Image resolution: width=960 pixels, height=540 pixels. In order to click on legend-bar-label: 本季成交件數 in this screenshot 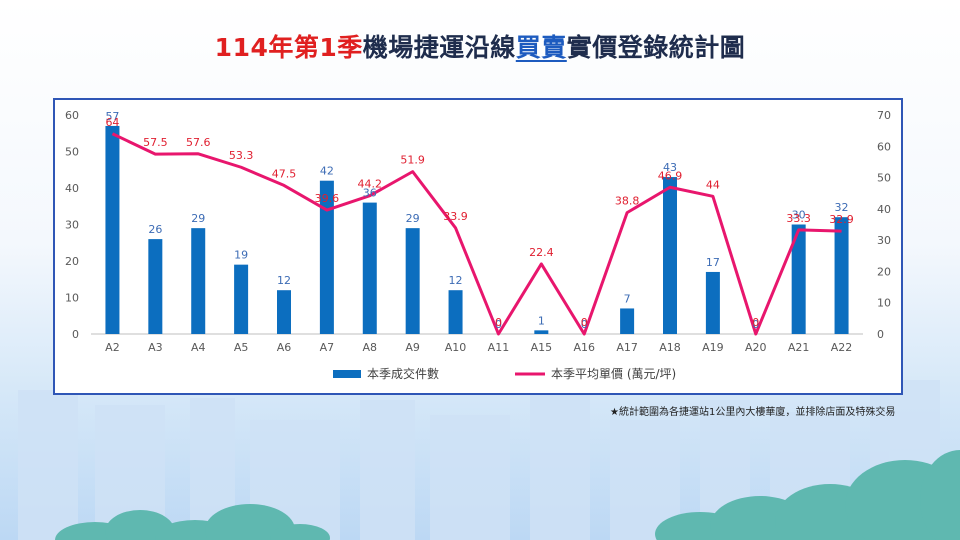, I will do `click(403, 373)`.